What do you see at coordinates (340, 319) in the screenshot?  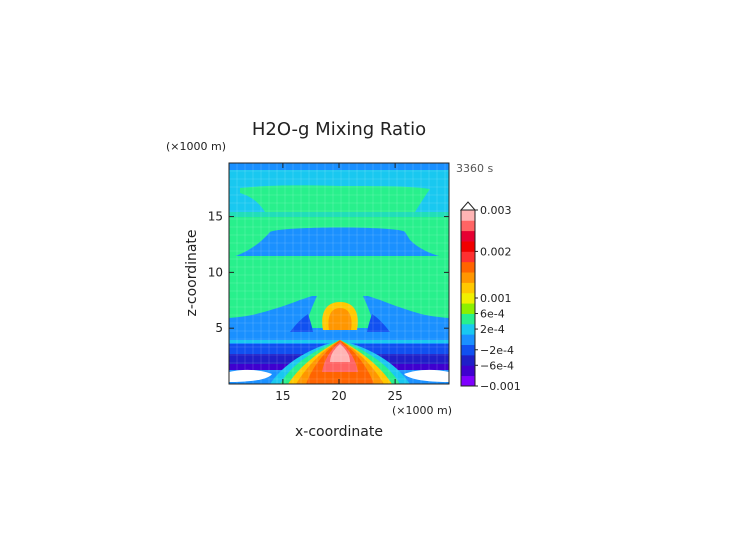 I see `orange-cap` at bounding box center [340, 319].